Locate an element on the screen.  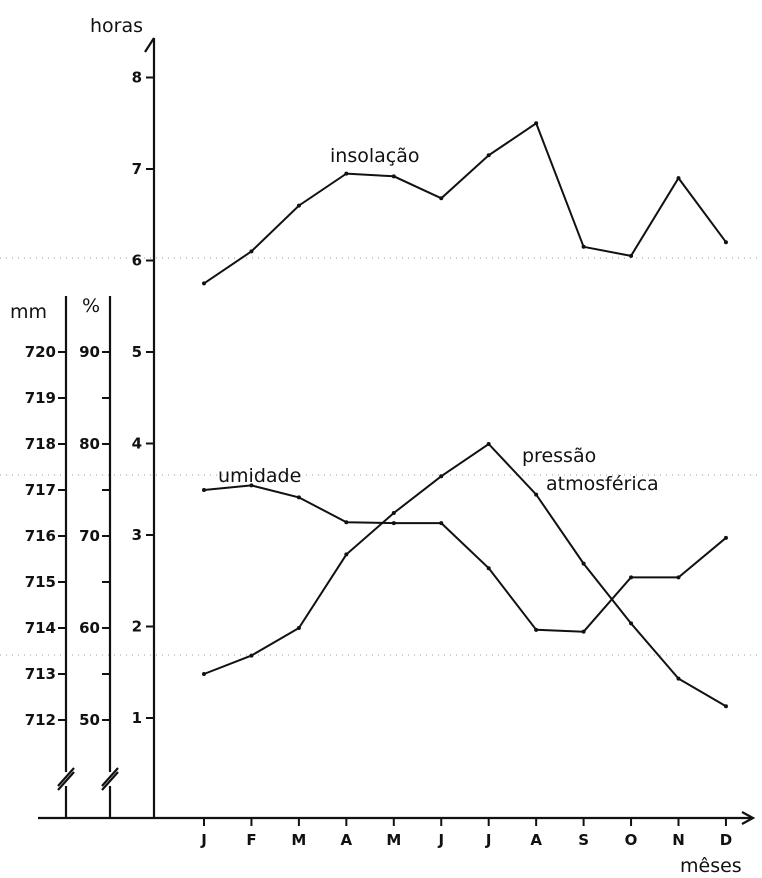
month-tick-label: D is located at coordinates (726, 840).